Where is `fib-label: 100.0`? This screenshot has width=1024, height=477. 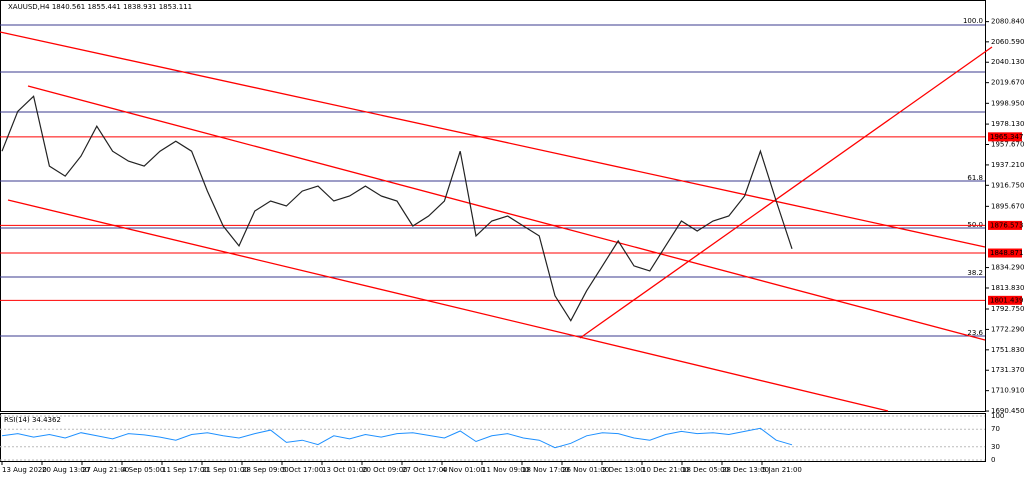 fib-label: 100.0 is located at coordinates (973, 21).